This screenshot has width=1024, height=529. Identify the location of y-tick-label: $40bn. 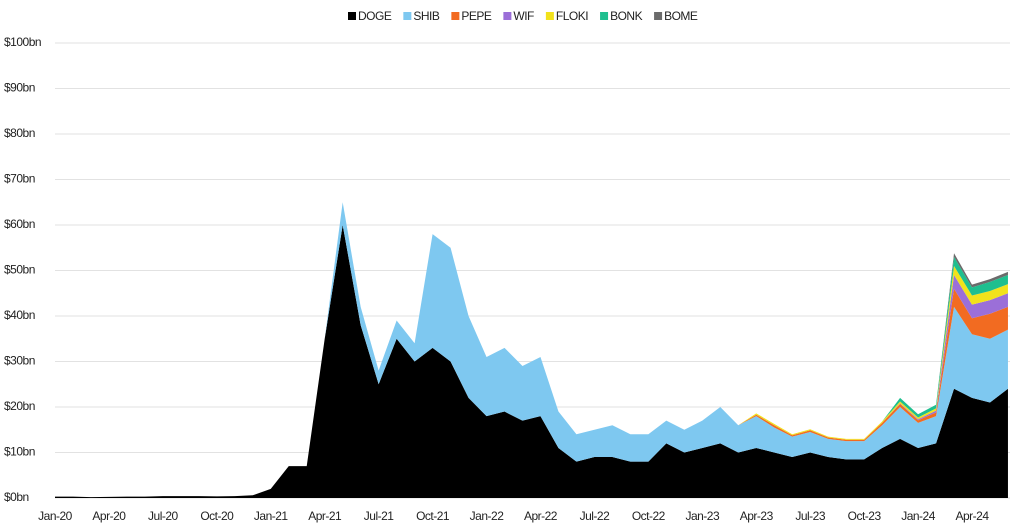
(19, 315).